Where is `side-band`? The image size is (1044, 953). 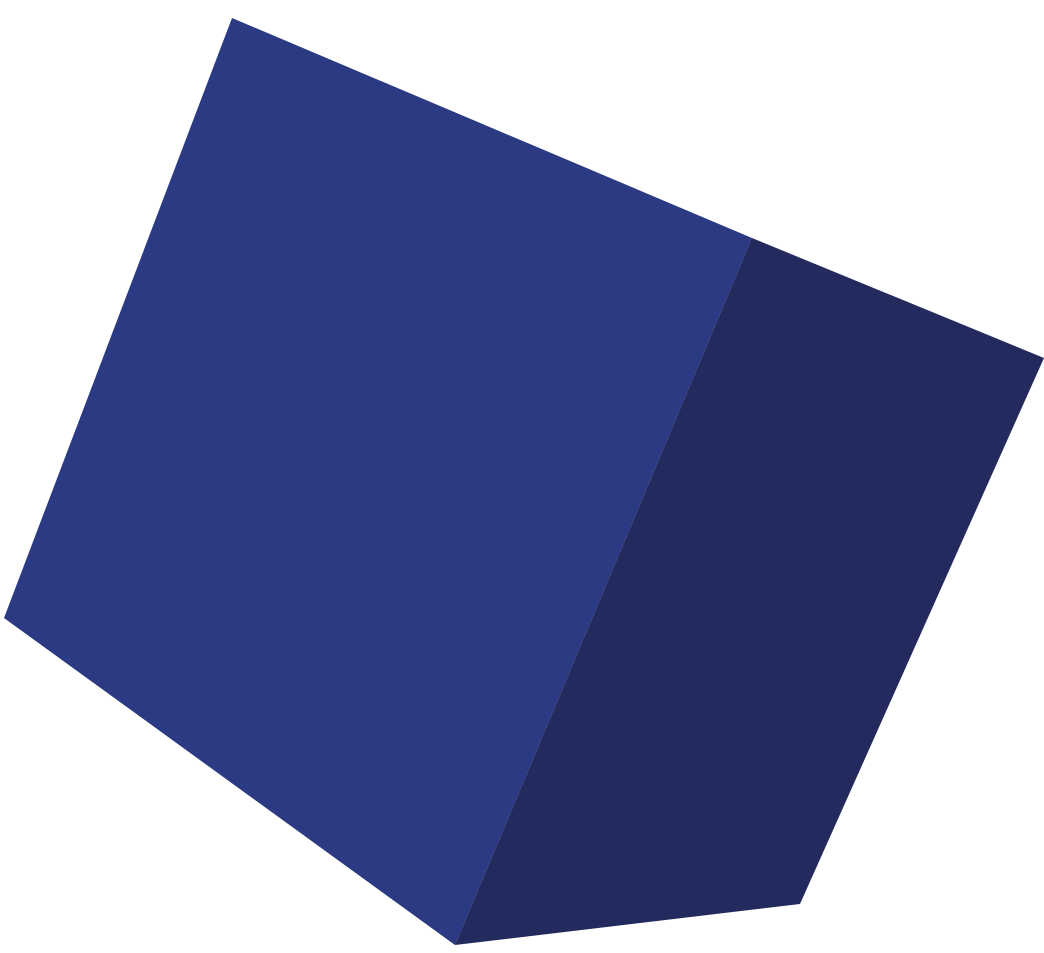 side-band is located at coordinates (709, 745).